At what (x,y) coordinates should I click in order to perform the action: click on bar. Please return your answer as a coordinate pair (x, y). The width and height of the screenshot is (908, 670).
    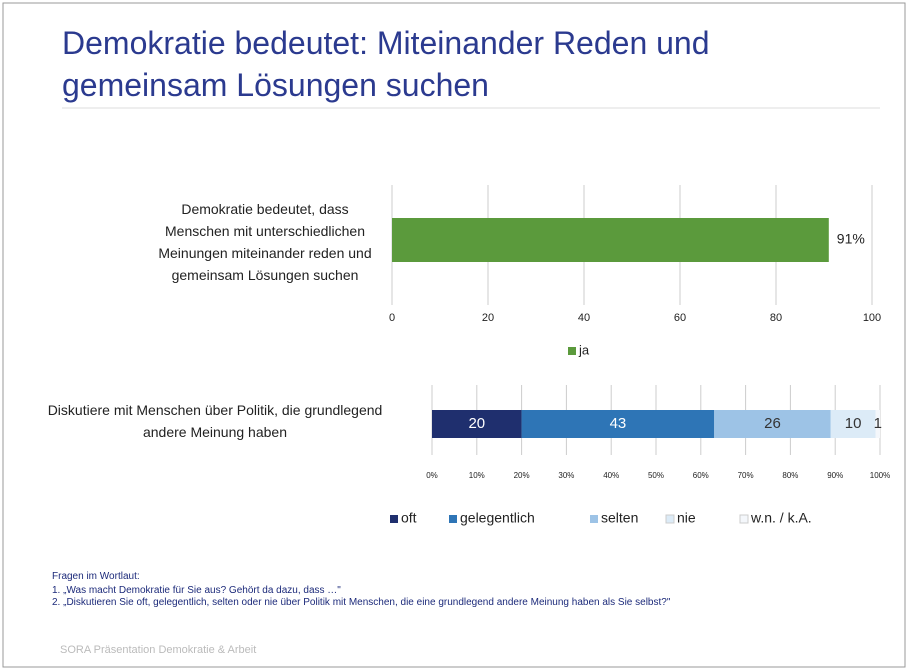
    Looking at the image, I should click on (610, 240).